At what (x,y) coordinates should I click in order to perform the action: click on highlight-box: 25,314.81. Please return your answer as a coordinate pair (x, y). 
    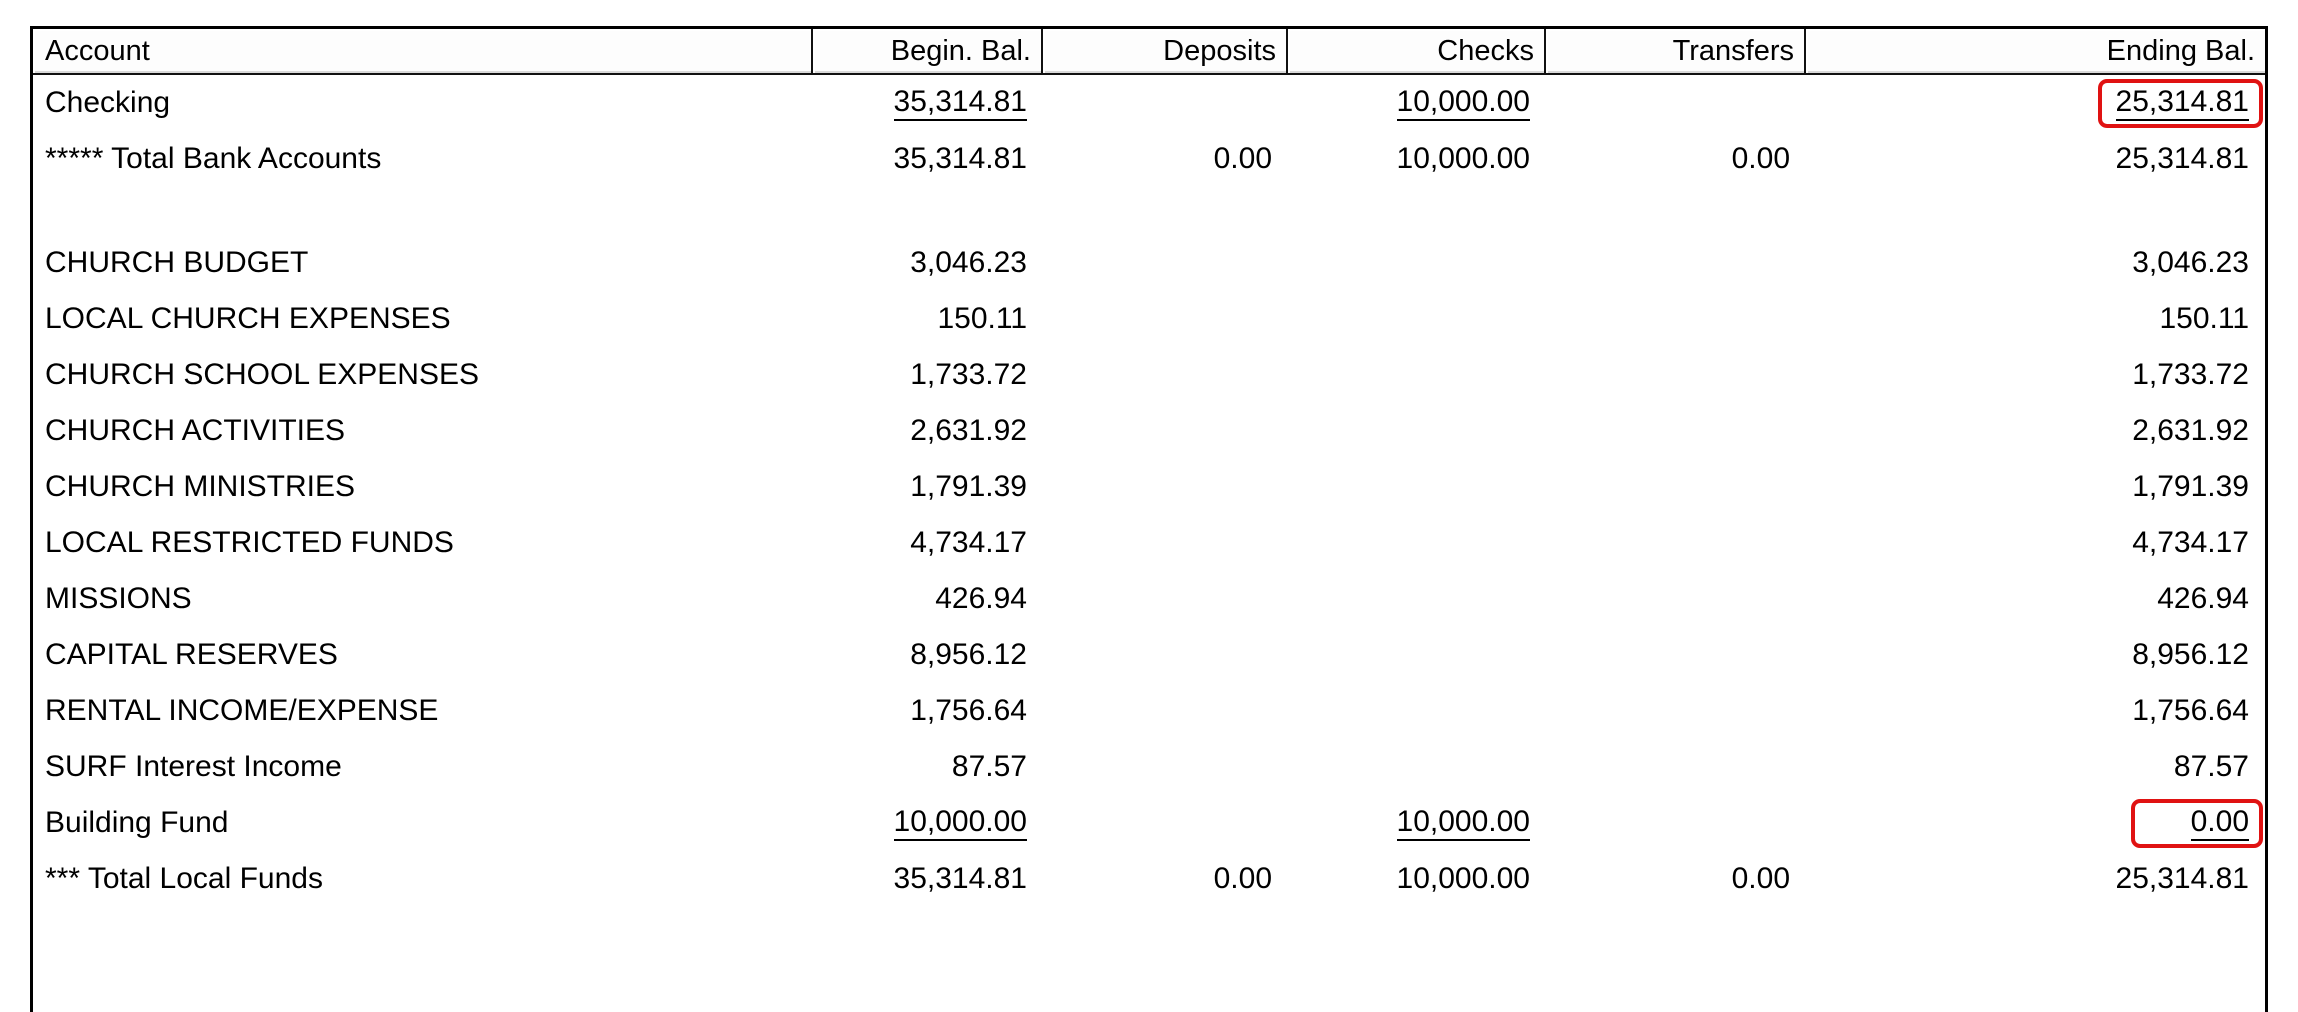
    Looking at the image, I should click on (2180, 103).